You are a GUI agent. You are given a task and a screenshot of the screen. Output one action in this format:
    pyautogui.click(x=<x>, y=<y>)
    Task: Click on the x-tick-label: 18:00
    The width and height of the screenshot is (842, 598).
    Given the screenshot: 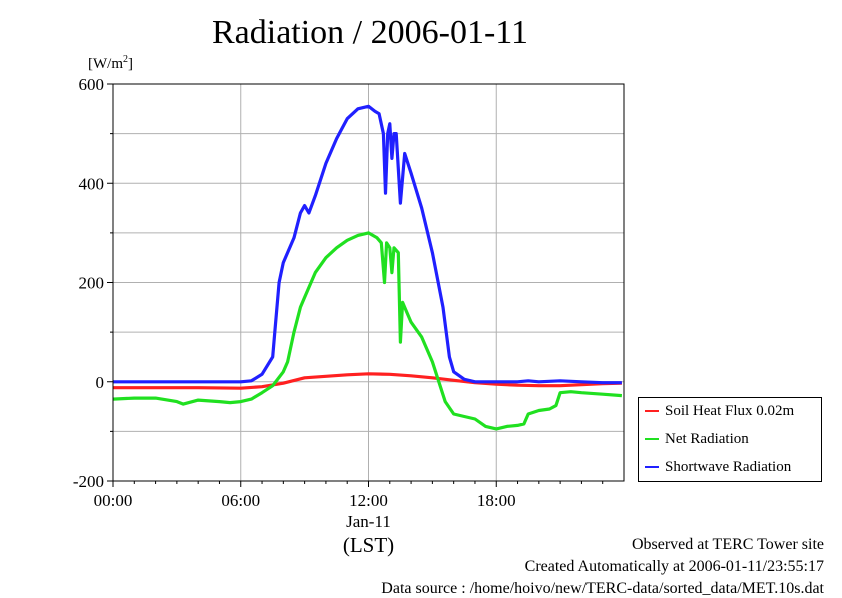 What is the action you would take?
    pyautogui.click(x=496, y=500)
    